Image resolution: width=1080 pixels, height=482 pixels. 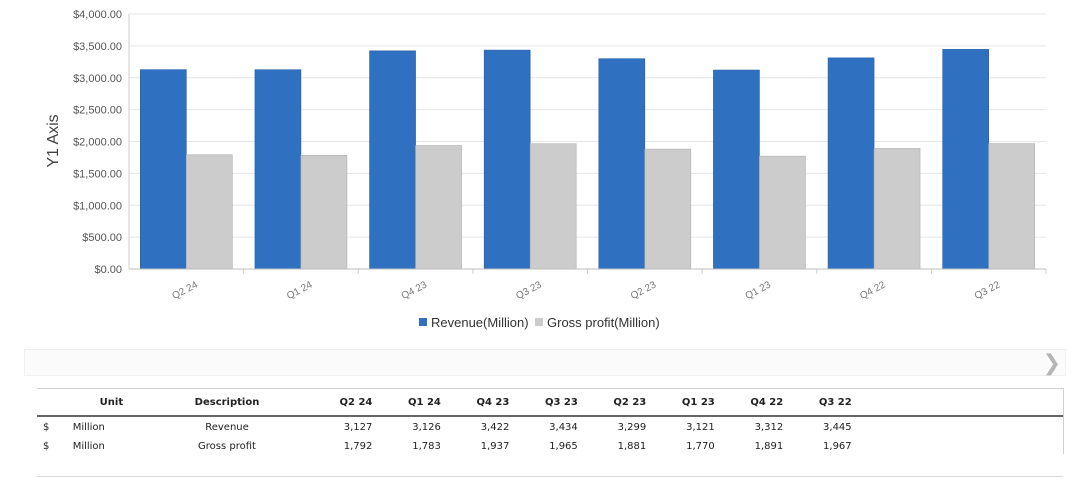 What do you see at coordinates (550, 476) in the screenshot?
I see `table-bottom-divider` at bounding box center [550, 476].